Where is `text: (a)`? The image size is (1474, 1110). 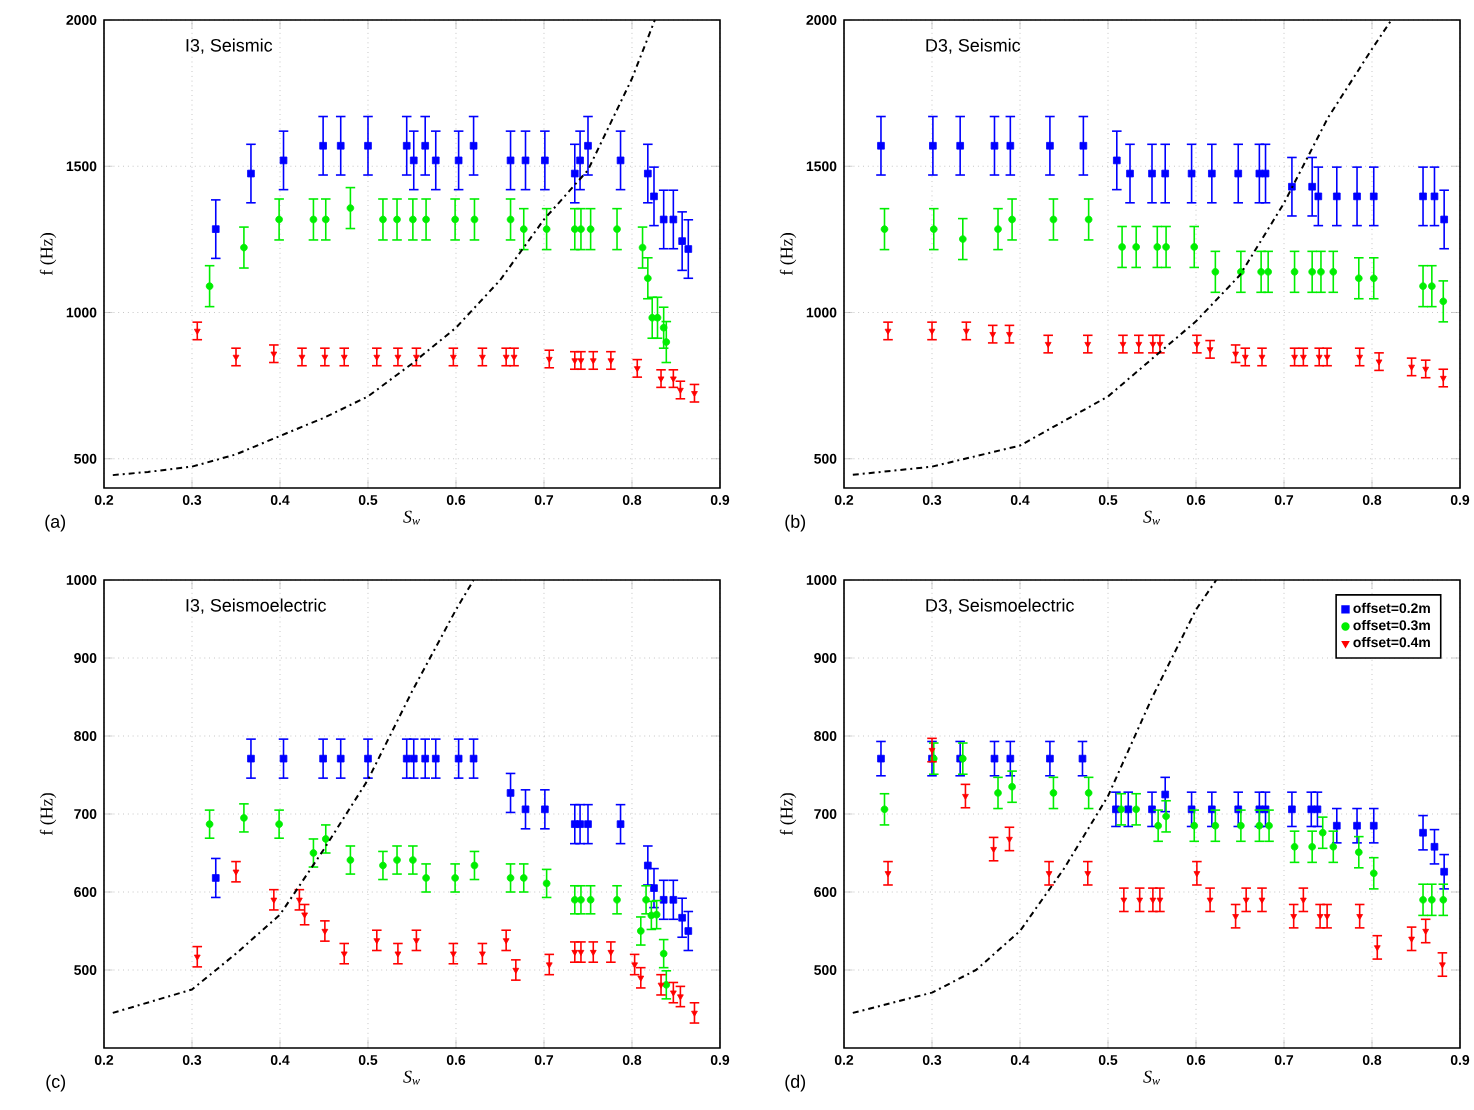 text: (a) is located at coordinates (55, 523).